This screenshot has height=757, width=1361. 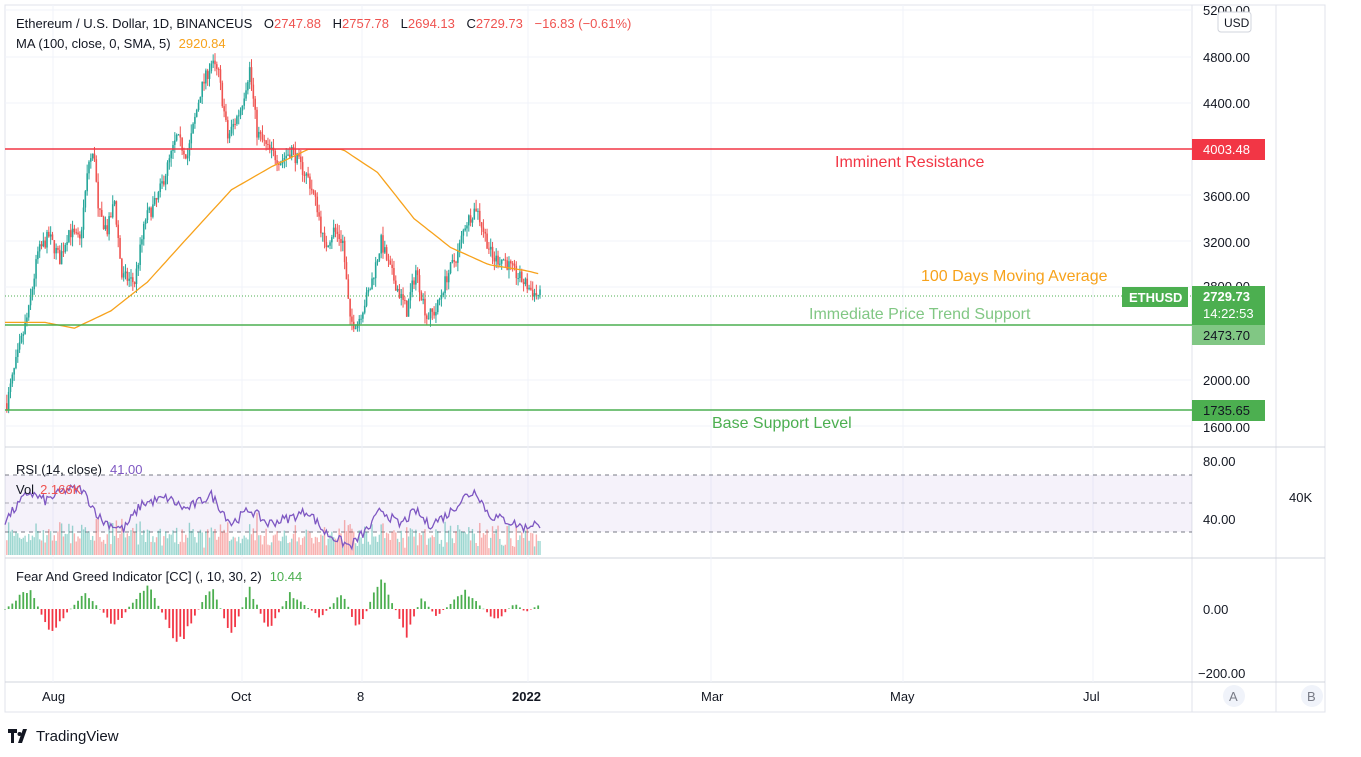 What do you see at coordinates (571, 696) in the screenshot?
I see `time-axis: Aug Oct 8 2022 Mar May Jul` at bounding box center [571, 696].